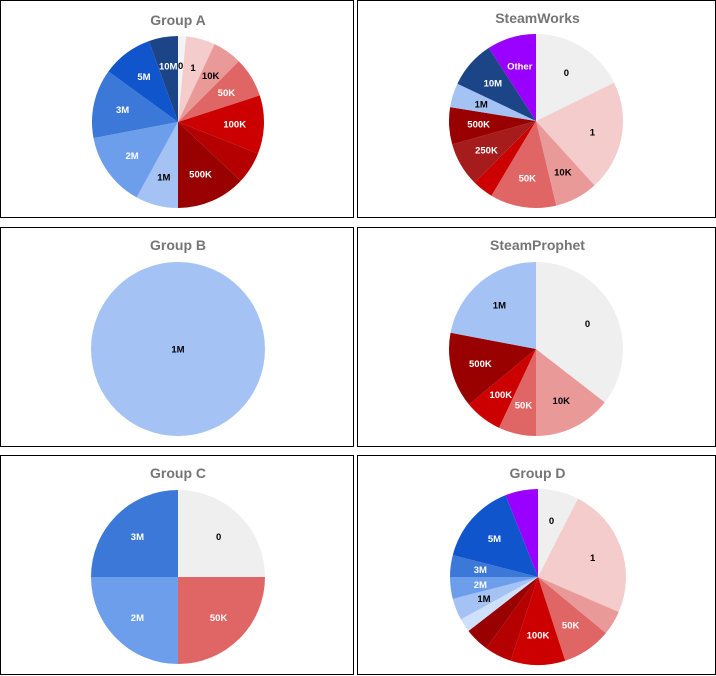 Image resolution: width=716 pixels, height=676 pixels. Describe the element at coordinates (486, 151) in the screenshot. I see `slice-label: 250K` at that location.